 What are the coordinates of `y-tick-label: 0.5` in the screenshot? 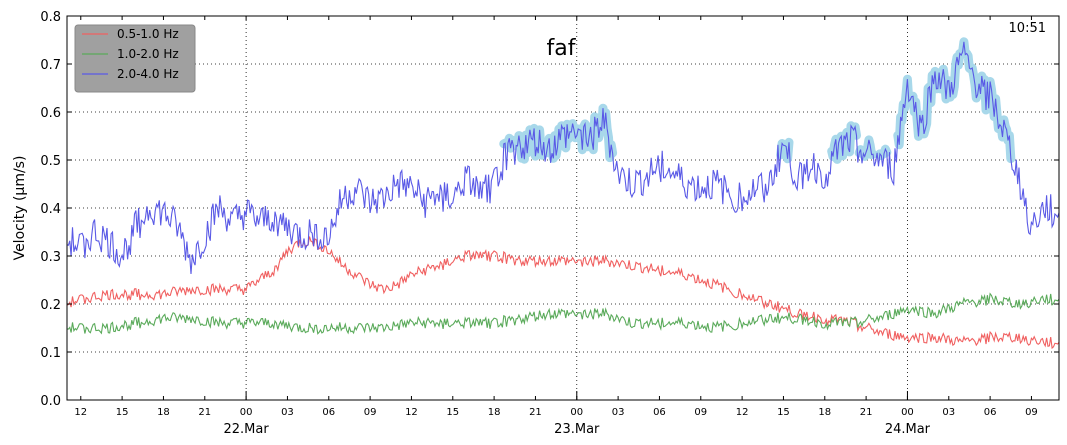 It's located at (50, 161).